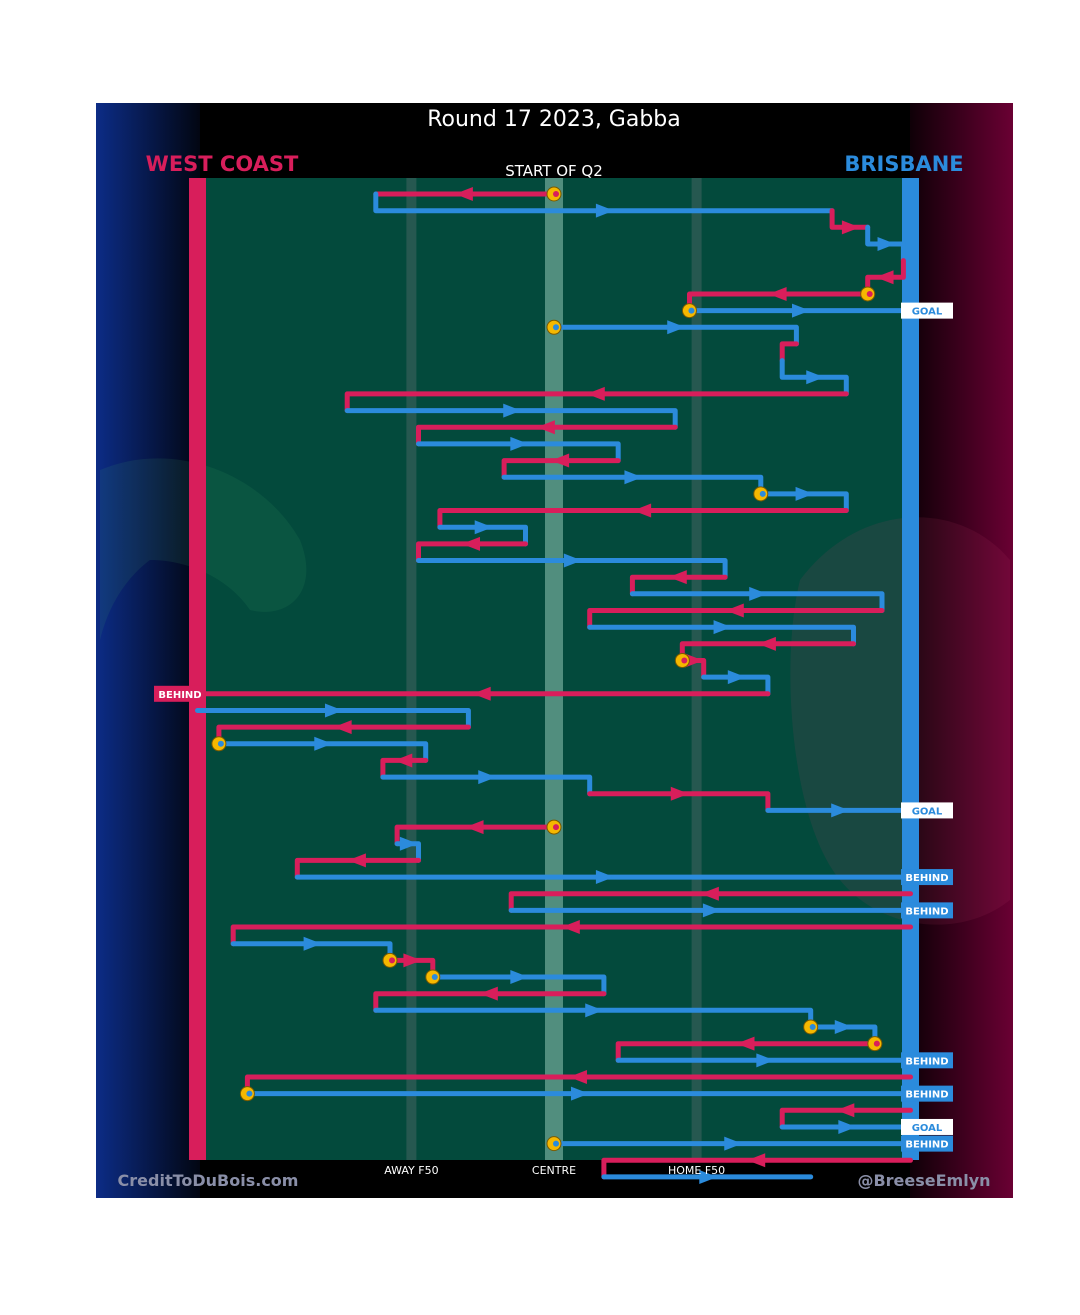 The height and width of the screenshot is (1315, 1080). What do you see at coordinates (923, 1180) in the screenshot?
I see `footer-handle: @BreeseEmlyn` at bounding box center [923, 1180].